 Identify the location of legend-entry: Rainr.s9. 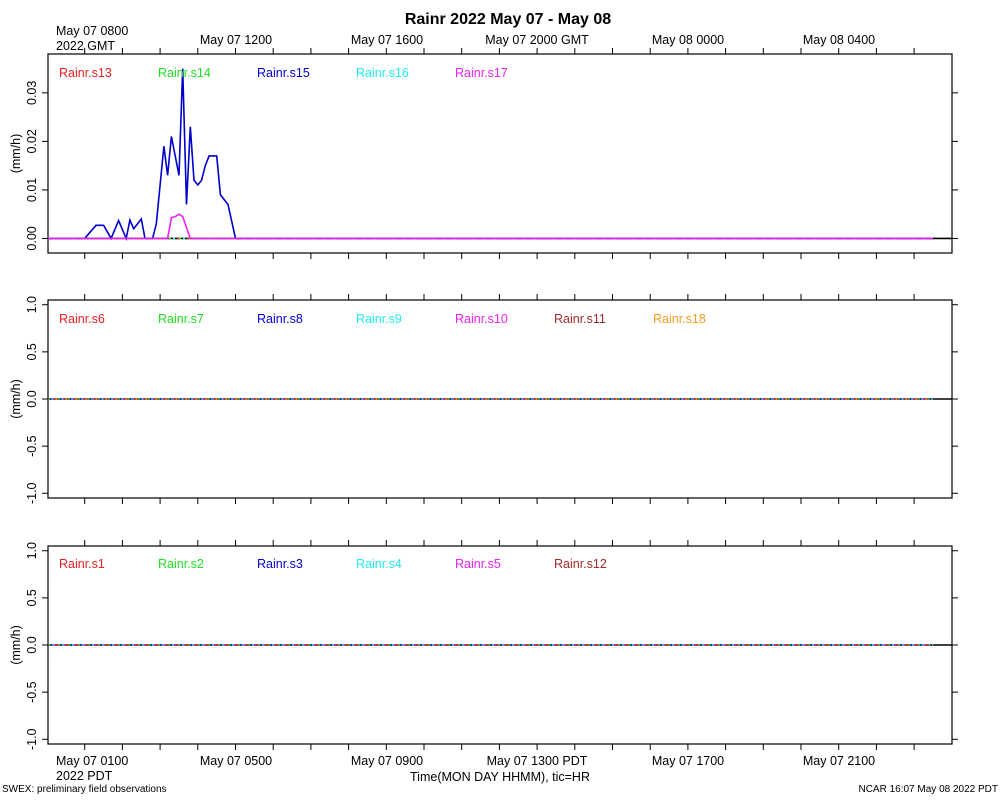
(379, 319).